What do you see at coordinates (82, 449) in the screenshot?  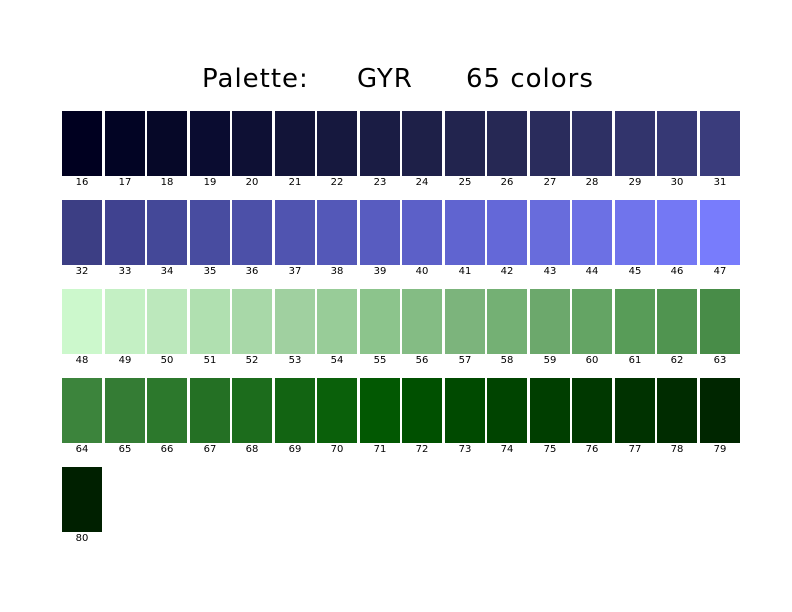 I see `color-index-label: 64` at bounding box center [82, 449].